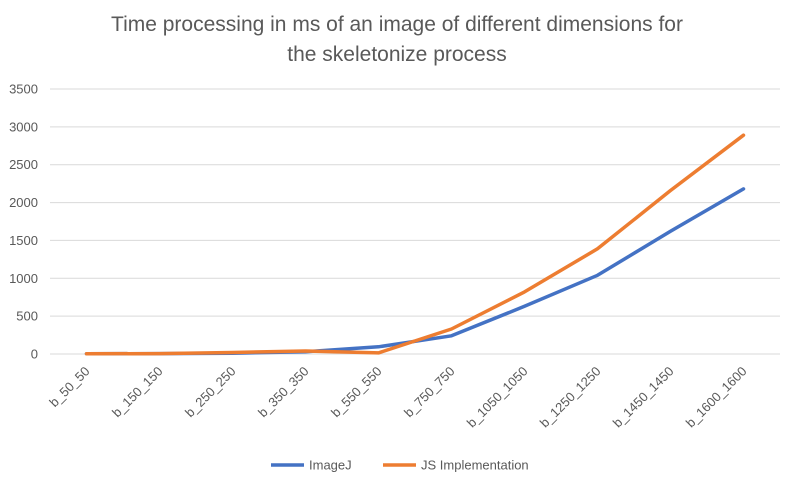 This screenshot has height=485, width=795. Describe the element at coordinates (570, 397) in the screenshot. I see `x-tick-label: b_1250_1250` at that location.